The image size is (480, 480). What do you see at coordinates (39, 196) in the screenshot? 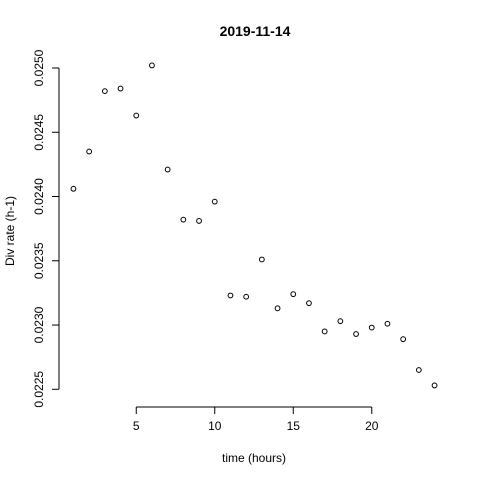
I see `y-tick-label: 0.0240` at bounding box center [39, 196].